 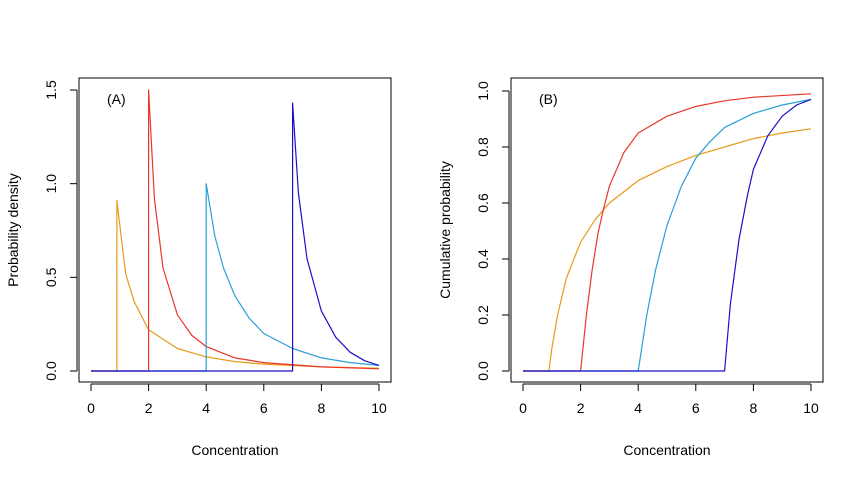 I want to click on y-axis-label: Probability density, so click(x=13, y=230).